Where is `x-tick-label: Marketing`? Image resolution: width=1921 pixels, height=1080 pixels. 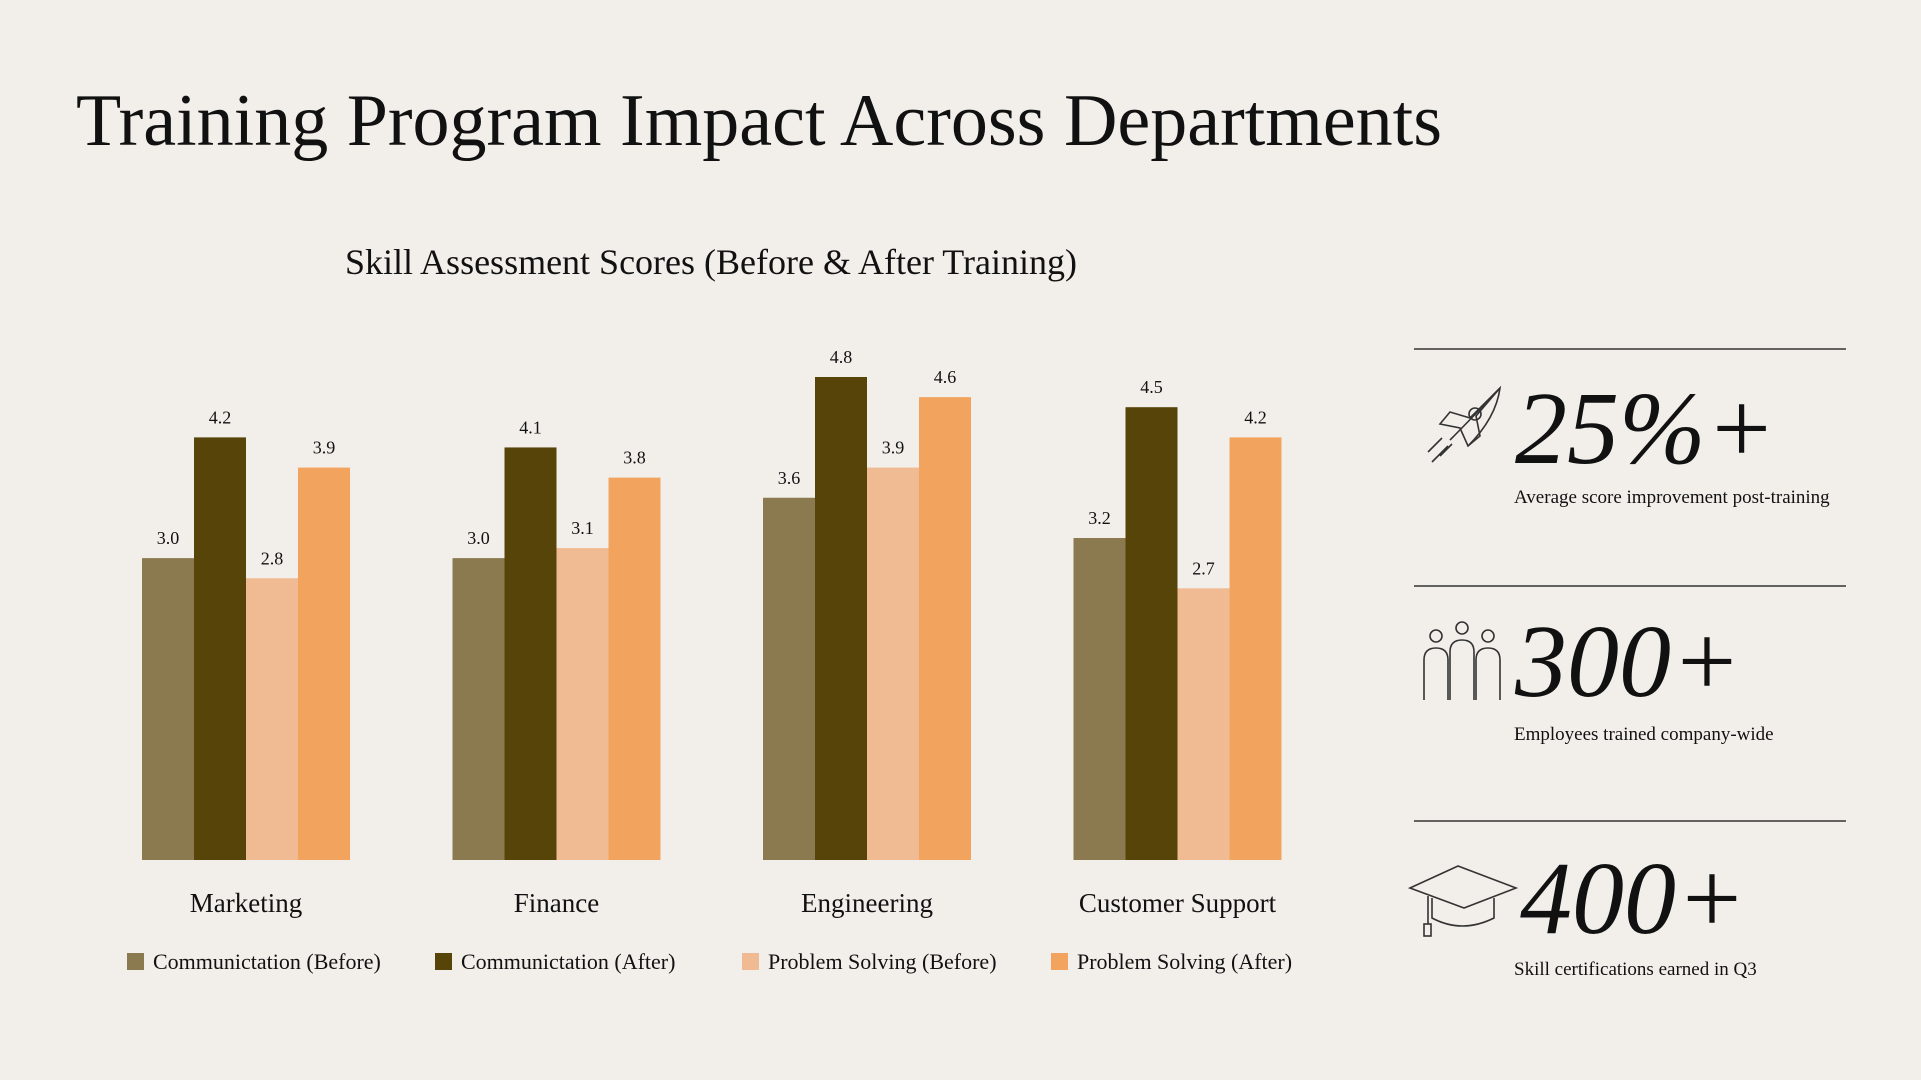 x-tick-label: Marketing is located at coordinates (246, 903).